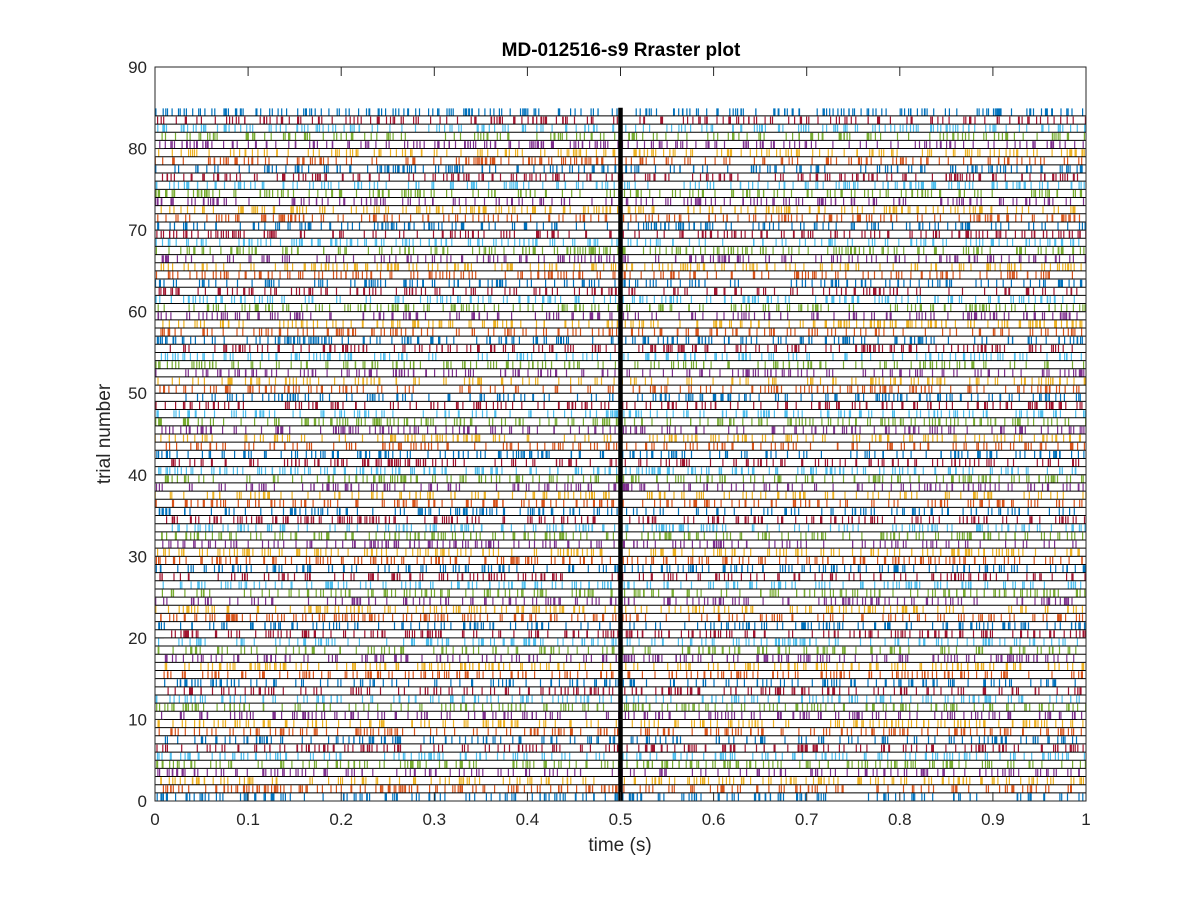  I want to click on y-tick-label: 50, so click(137, 393).